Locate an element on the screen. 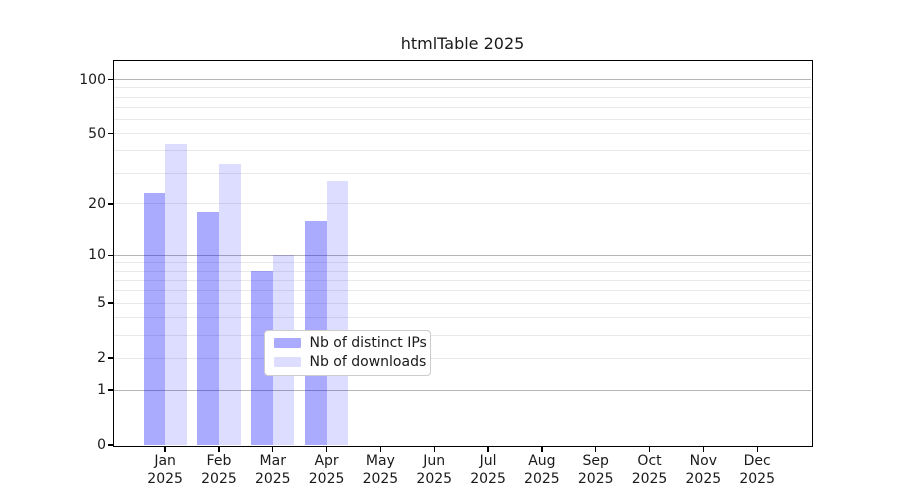 The image size is (900, 500). x-tick-label-jun: Jun 2025 is located at coordinates (434, 470).